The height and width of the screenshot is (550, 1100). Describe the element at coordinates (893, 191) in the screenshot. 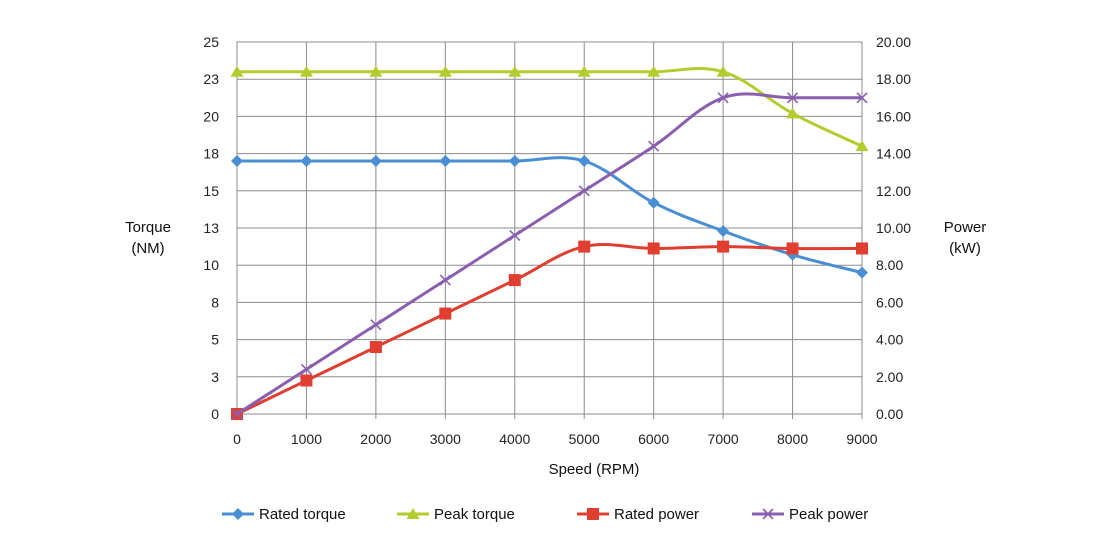

I see `y-right-tick-label: 12.00` at that location.